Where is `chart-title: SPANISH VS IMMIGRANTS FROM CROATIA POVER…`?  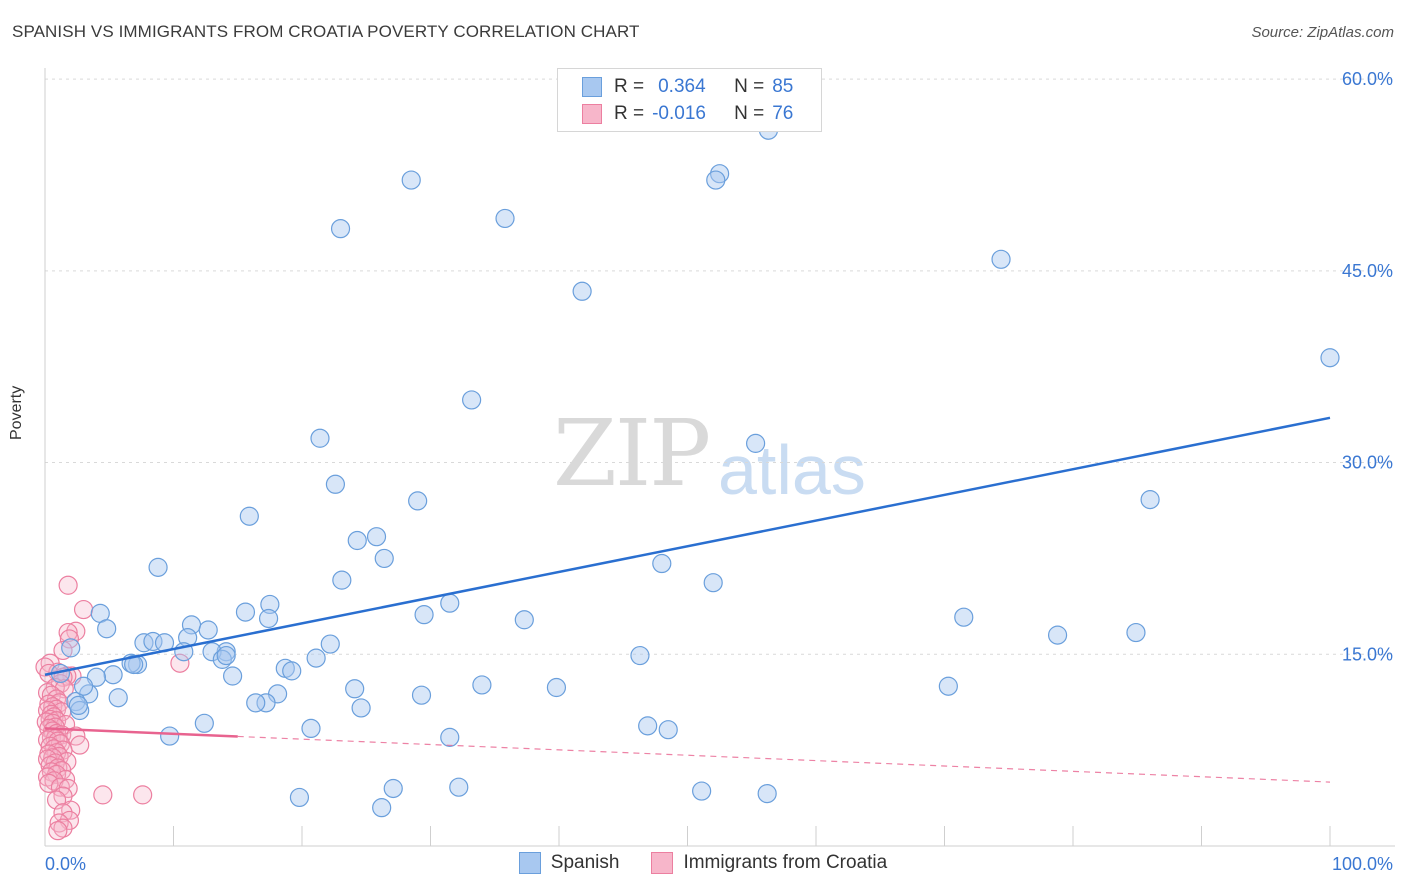 chart-title: SPANISH VS IMMIGRANTS FROM CROATIA POVER… is located at coordinates (326, 31).